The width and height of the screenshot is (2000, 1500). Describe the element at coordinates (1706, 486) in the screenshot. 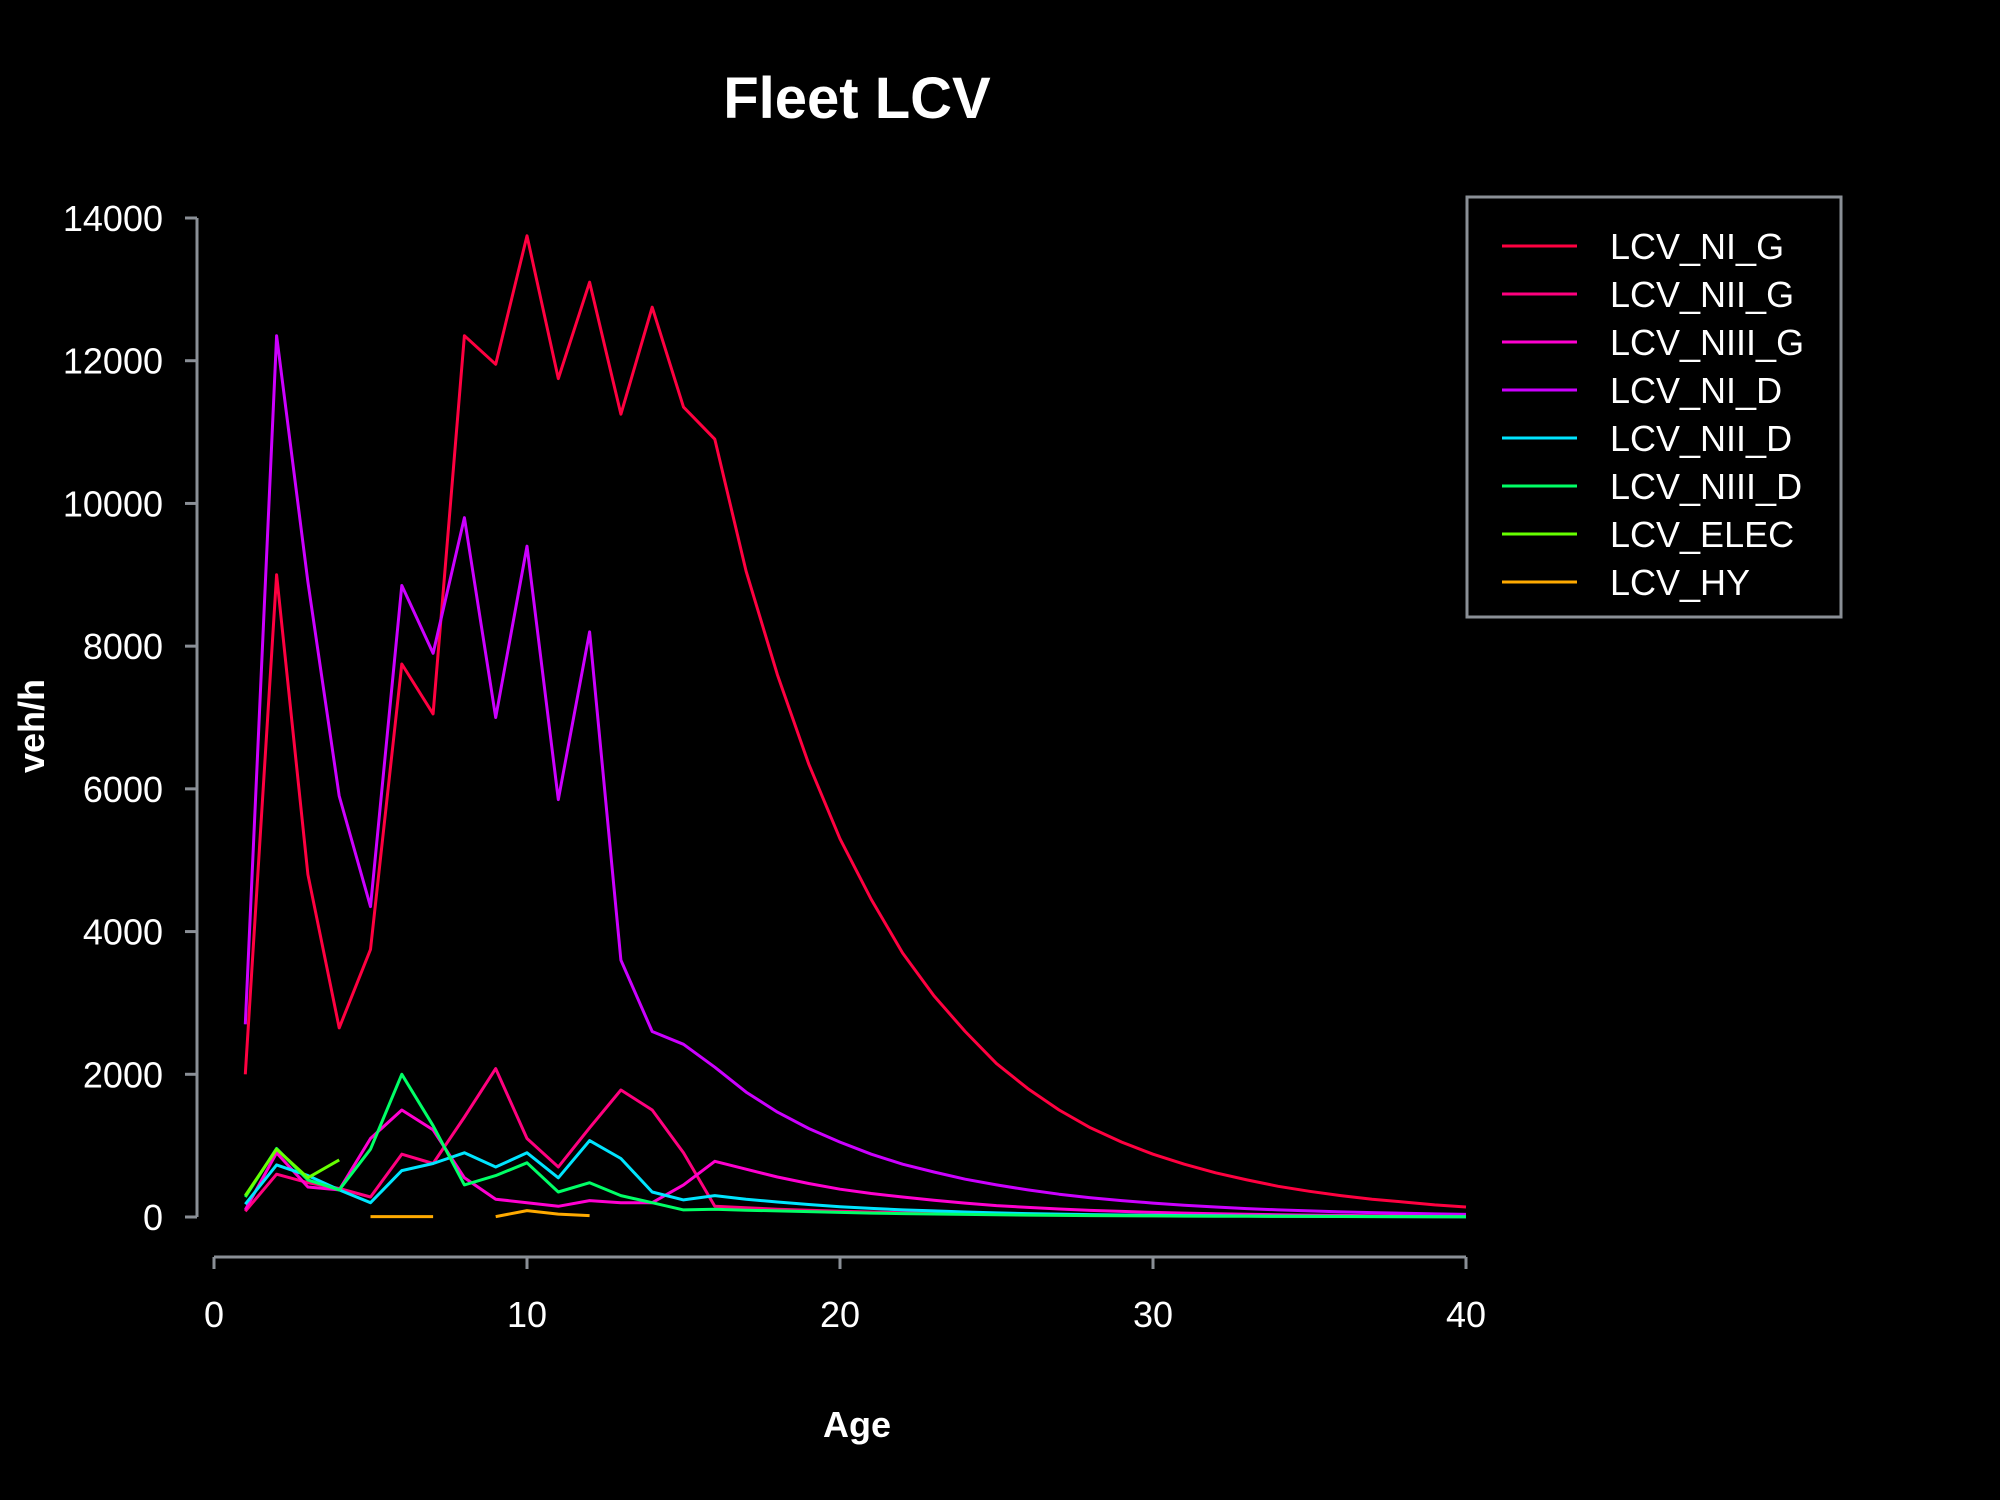

I see `legend-label: LCV_NIII_D` at that location.